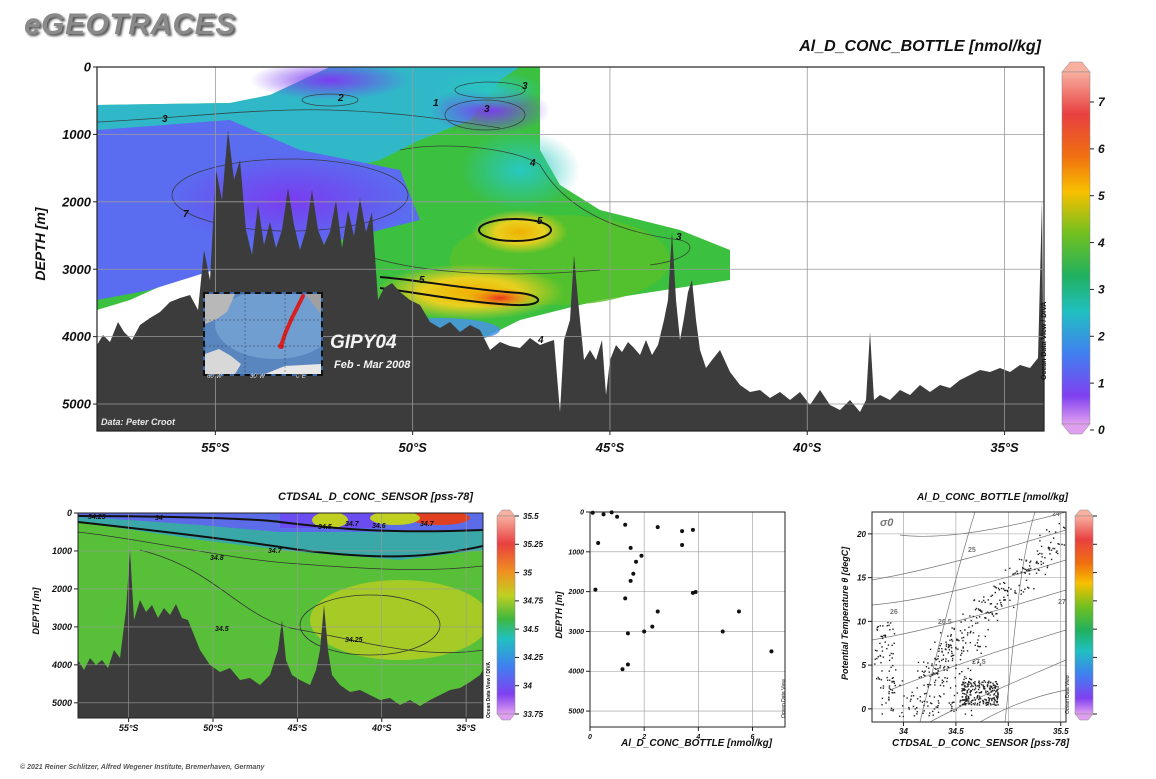 The height and width of the screenshot is (779, 1156). I want to click on x-tick-label: 0, so click(590, 737).